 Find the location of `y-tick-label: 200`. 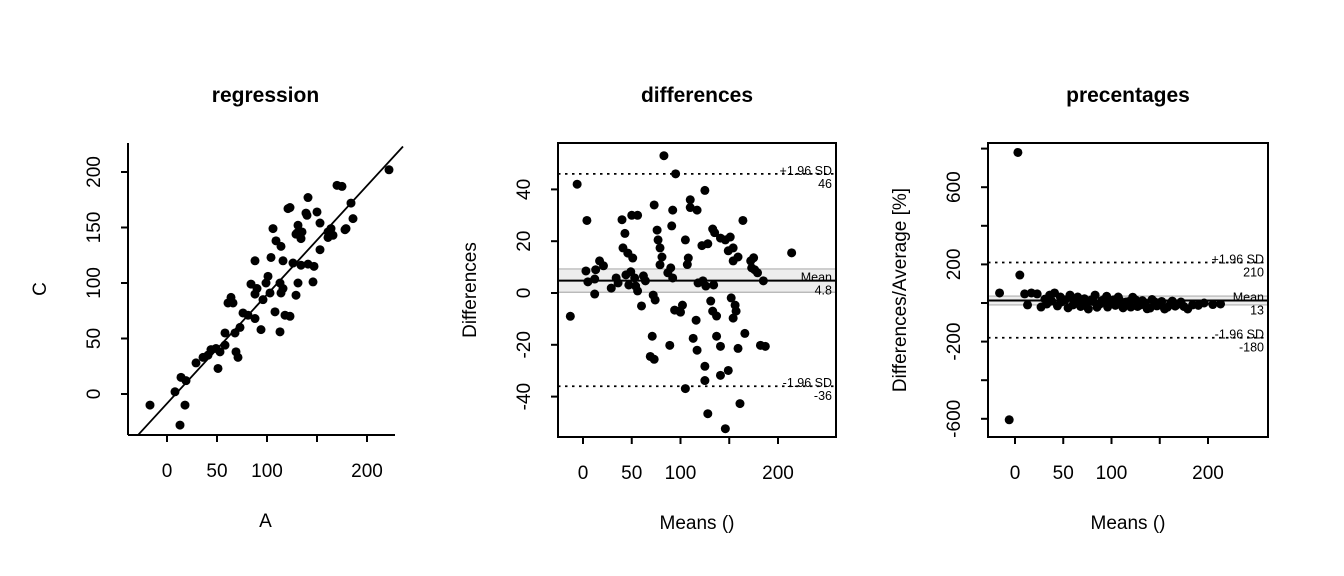

y-tick-label: 200 is located at coordinates (954, 265).